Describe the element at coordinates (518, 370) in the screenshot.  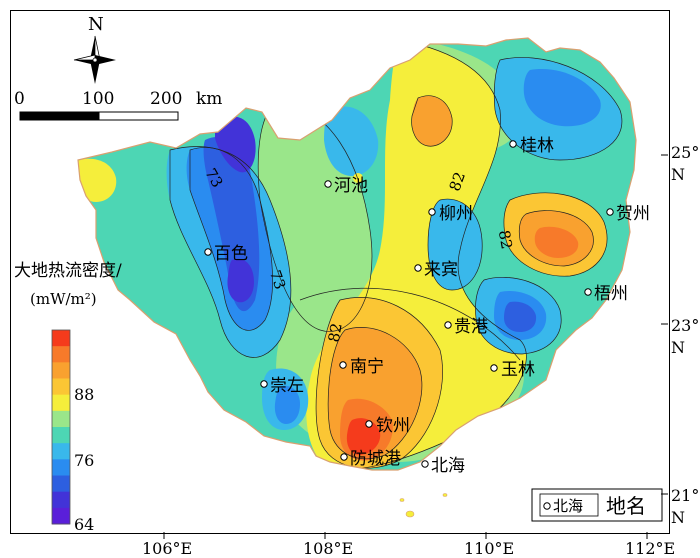
I see `city-label: 玉林` at that location.